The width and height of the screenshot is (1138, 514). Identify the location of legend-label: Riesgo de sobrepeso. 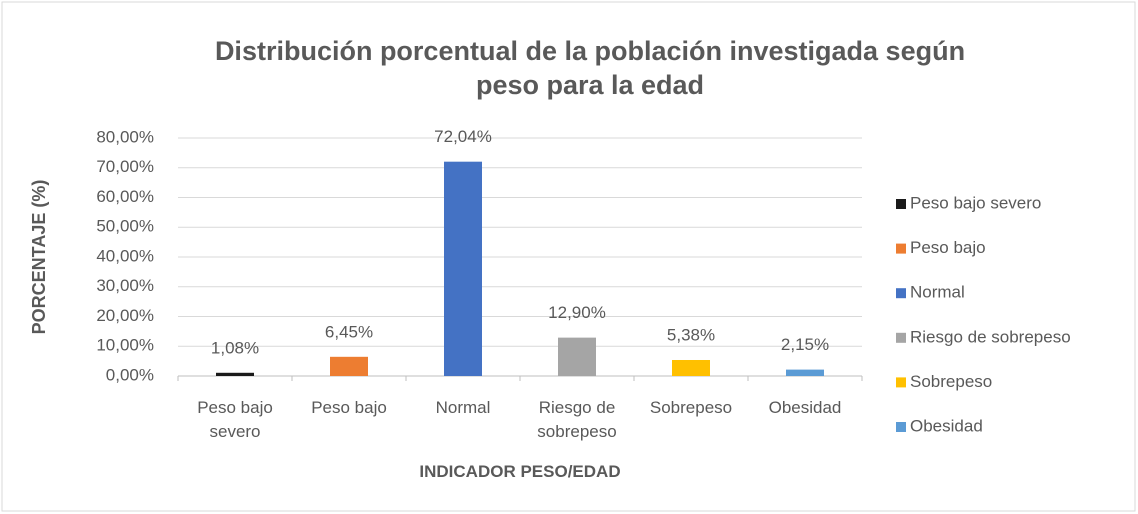
(990, 336).